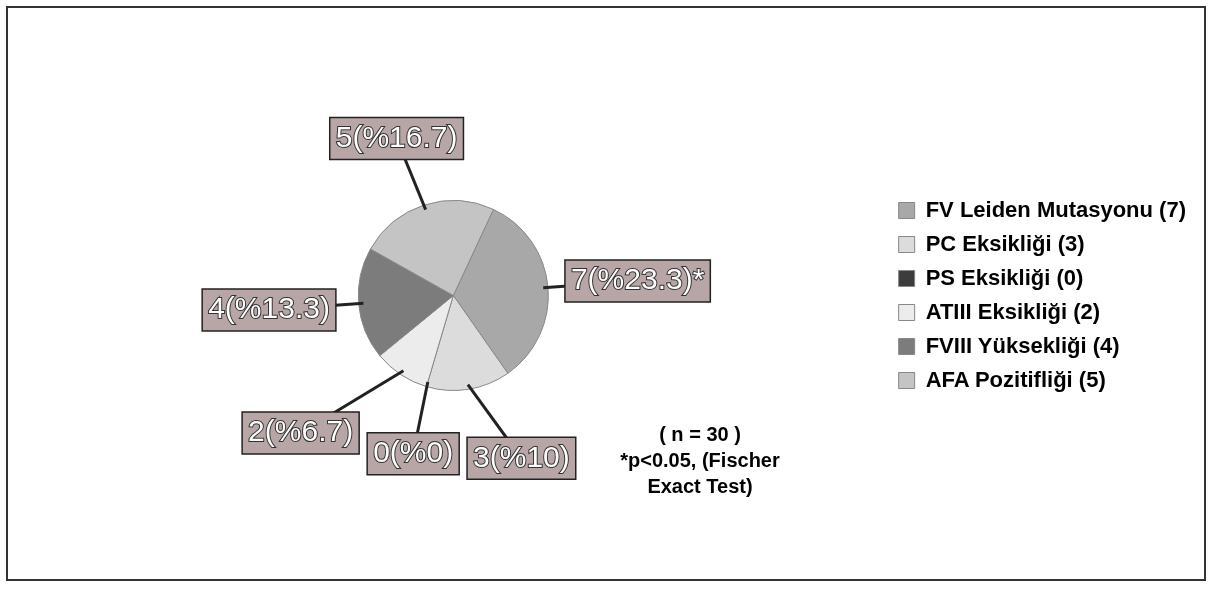 The height and width of the screenshot is (591, 1216). What do you see at coordinates (521, 456) in the screenshot?
I see `data-label: 3(%10)` at bounding box center [521, 456].